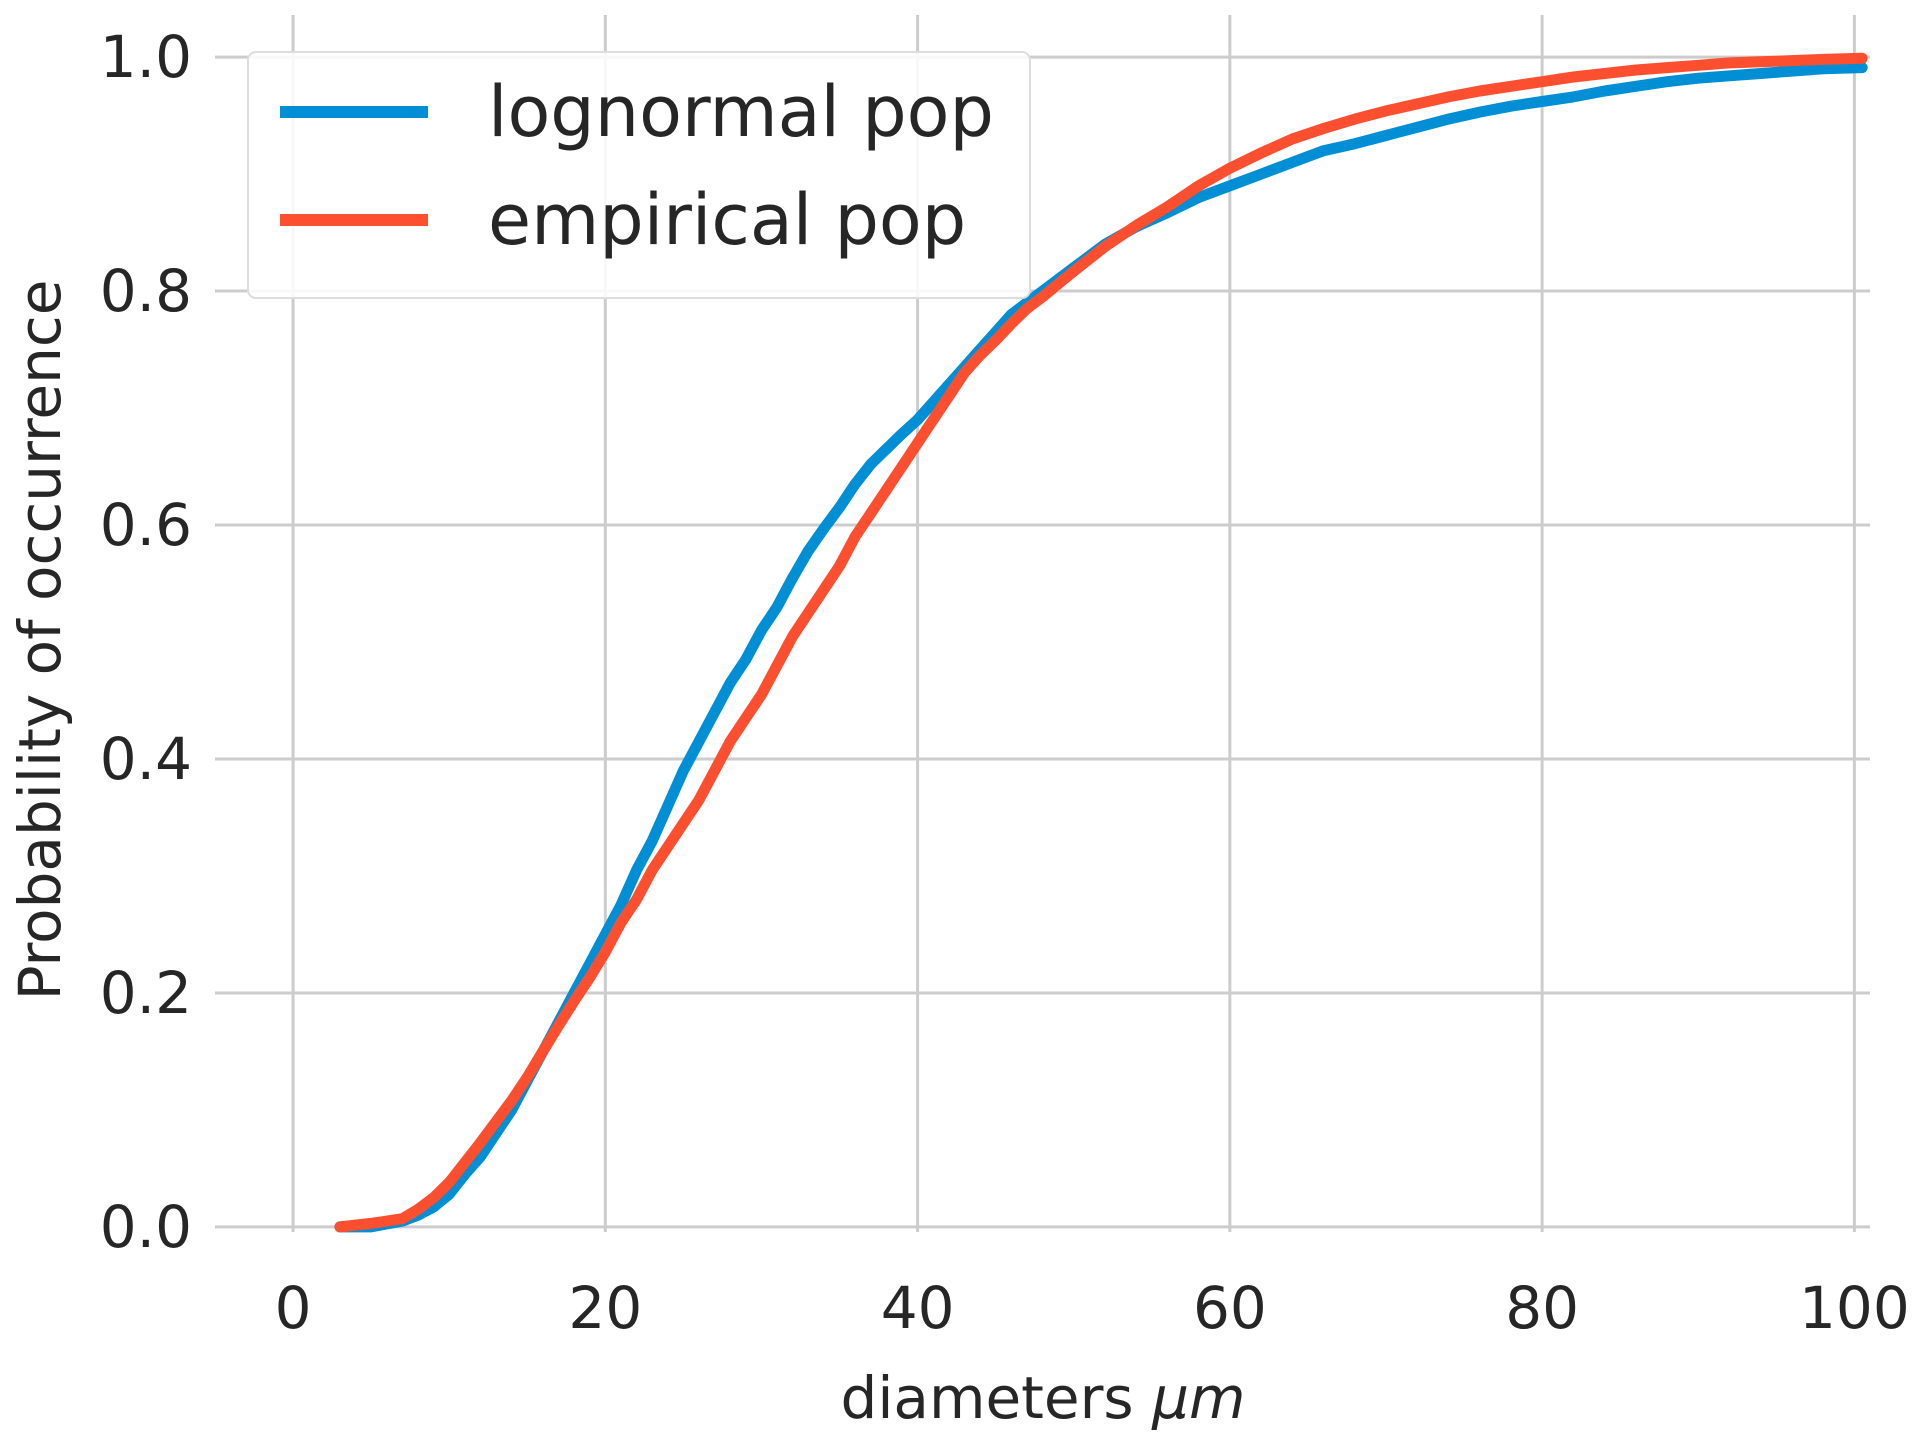  Describe the element at coordinates (1230, 1308) in the screenshot. I see `x-tick-label-3: 60` at that location.